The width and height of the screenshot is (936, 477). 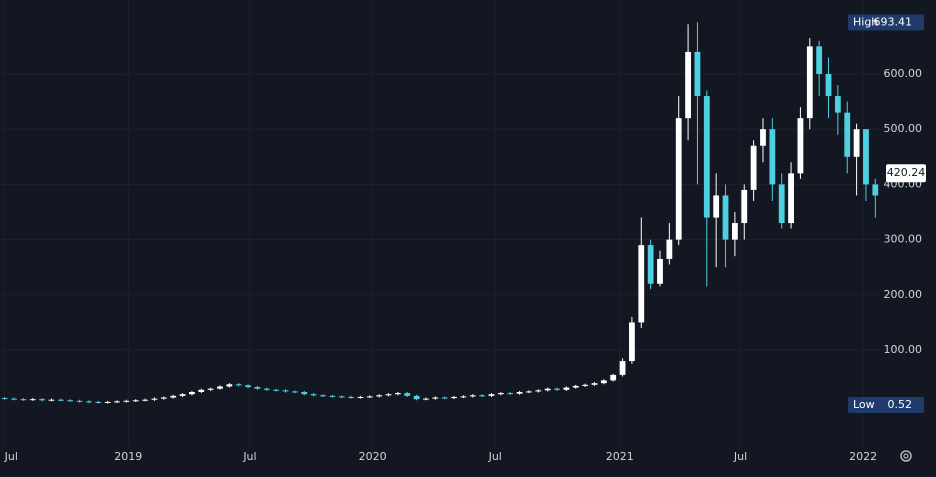 I want to click on high-marker-value: 693.41, so click(x=893, y=21).